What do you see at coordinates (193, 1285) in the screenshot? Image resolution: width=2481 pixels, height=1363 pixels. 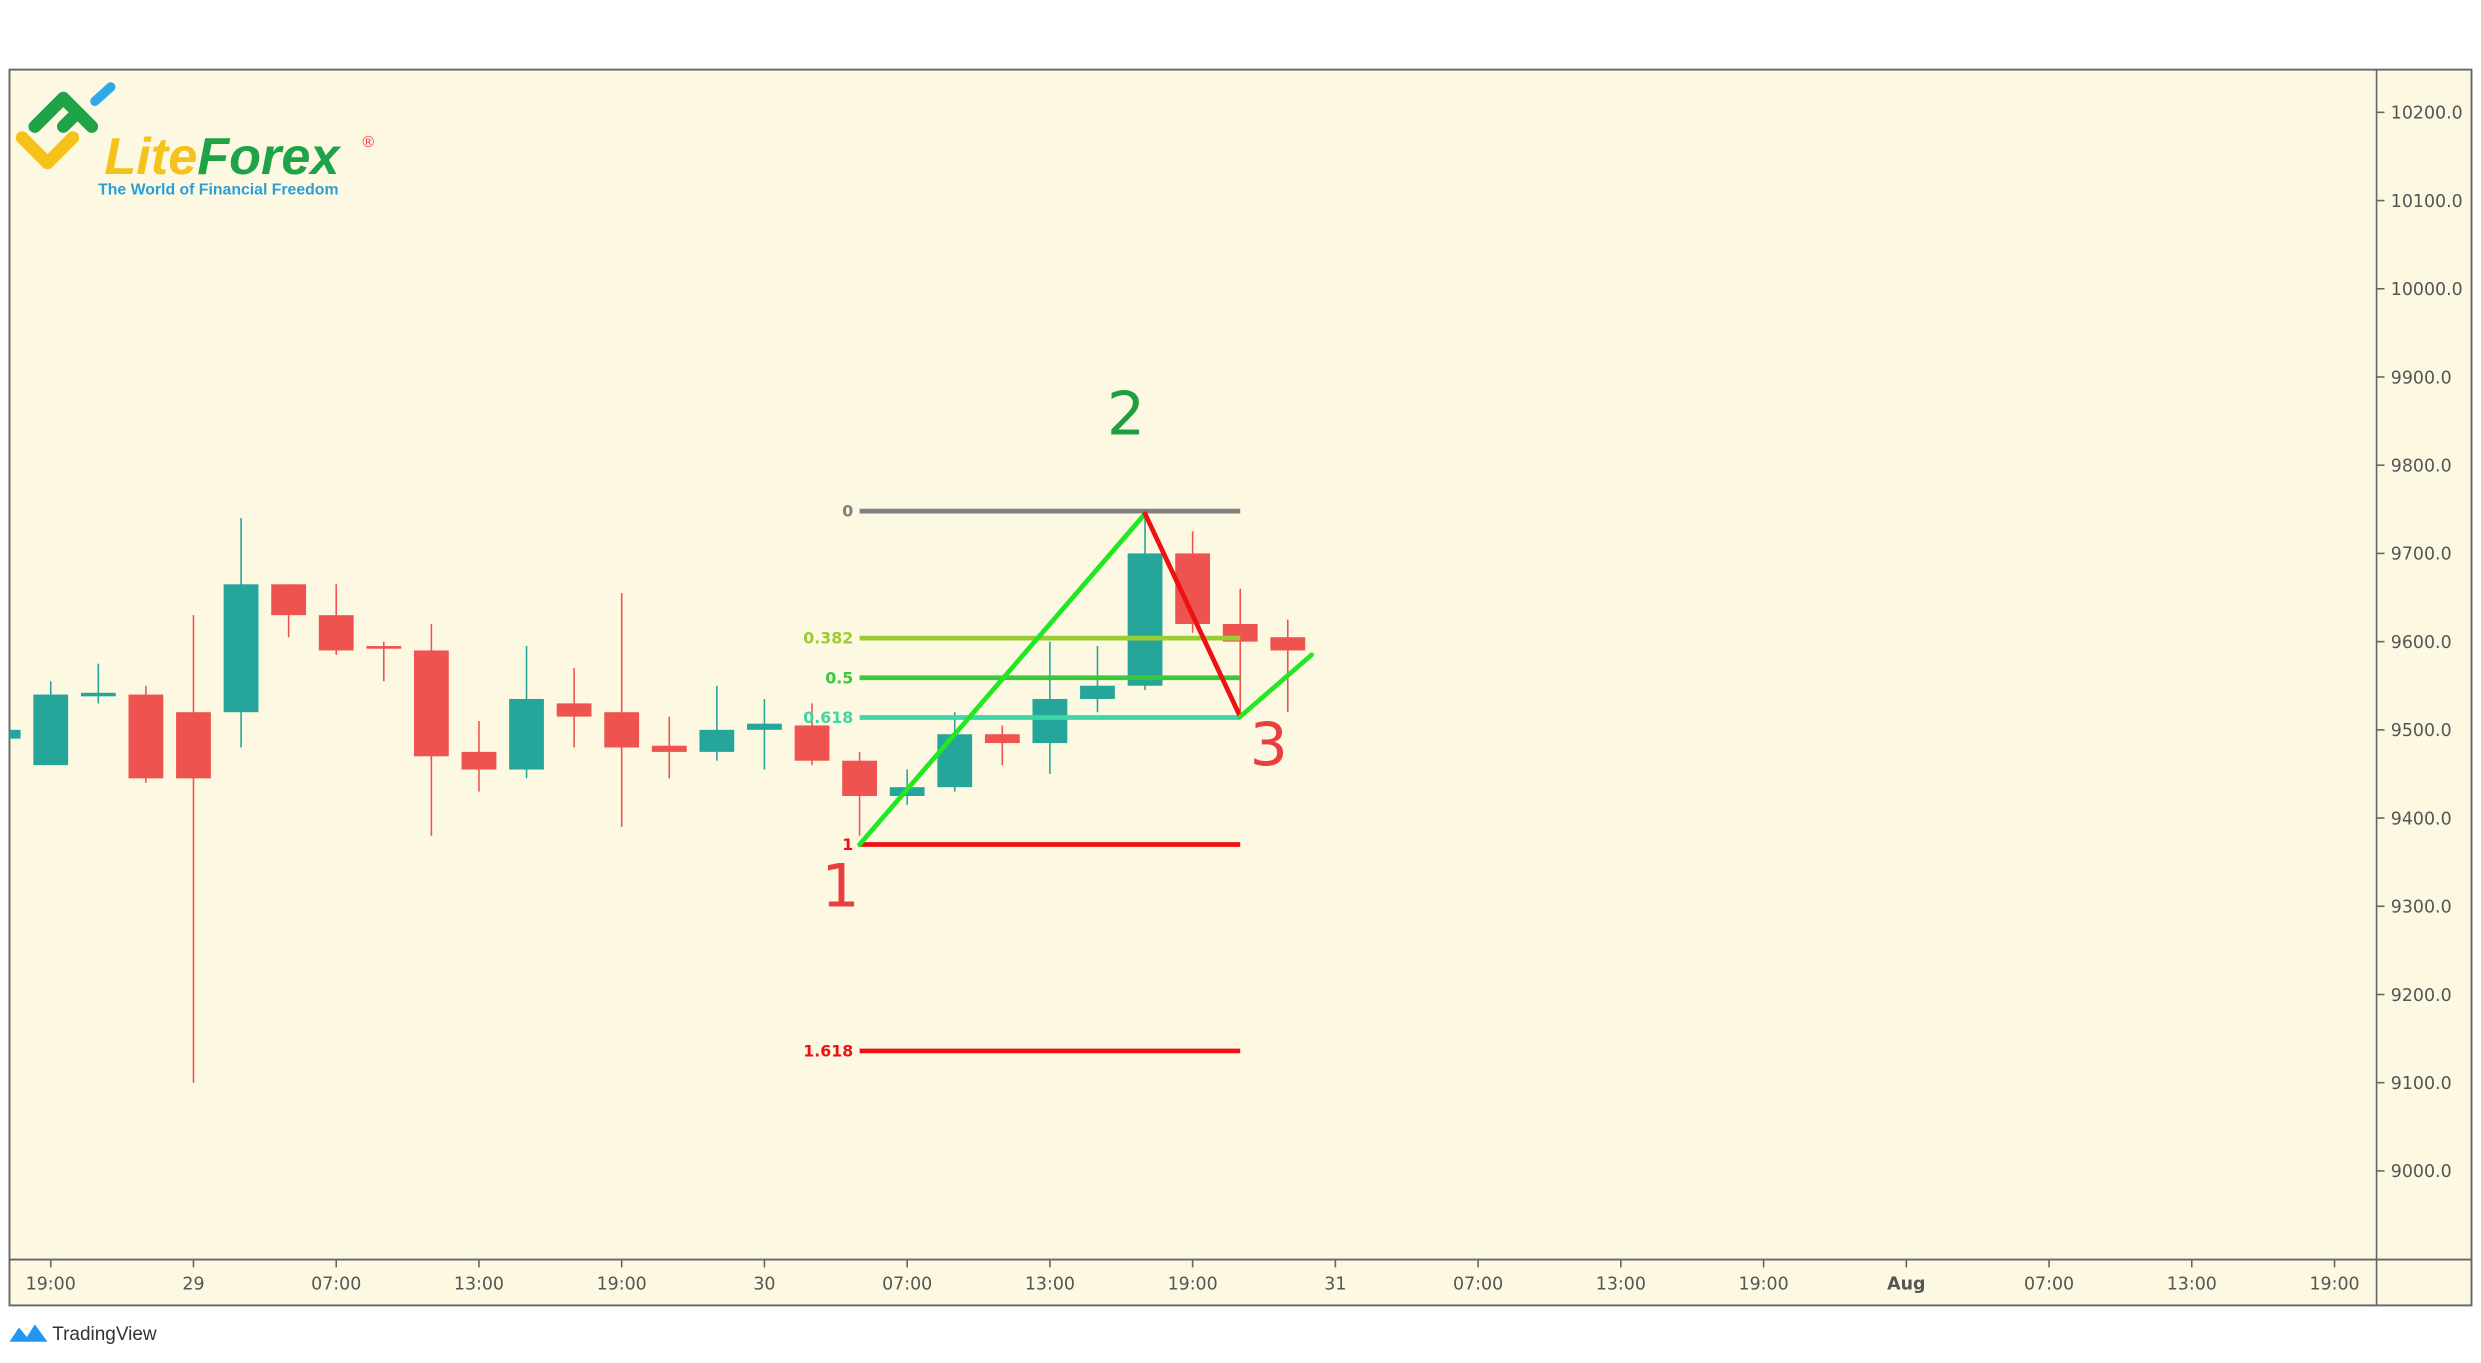 I see `time-tick-label: 29` at bounding box center [193, 1285].